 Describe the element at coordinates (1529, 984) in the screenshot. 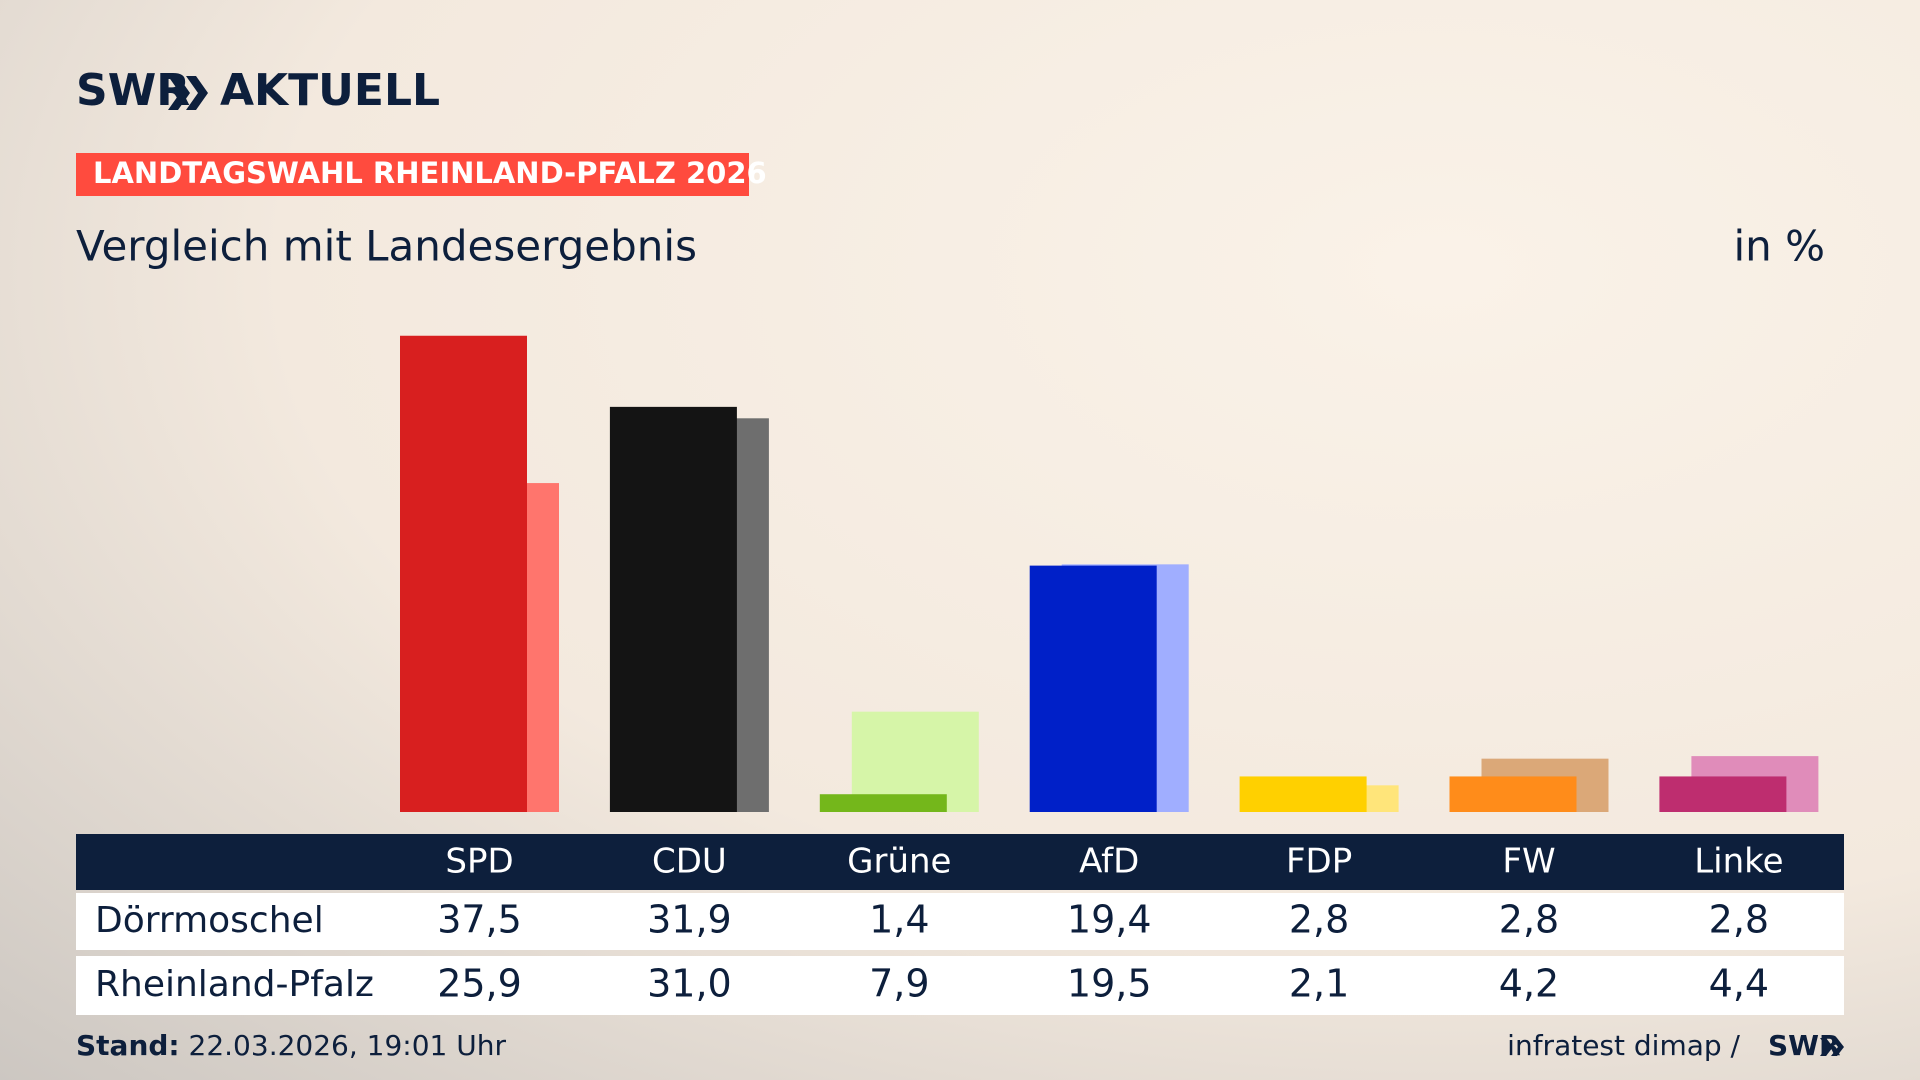

I see `value-label: 4,2` at that location.